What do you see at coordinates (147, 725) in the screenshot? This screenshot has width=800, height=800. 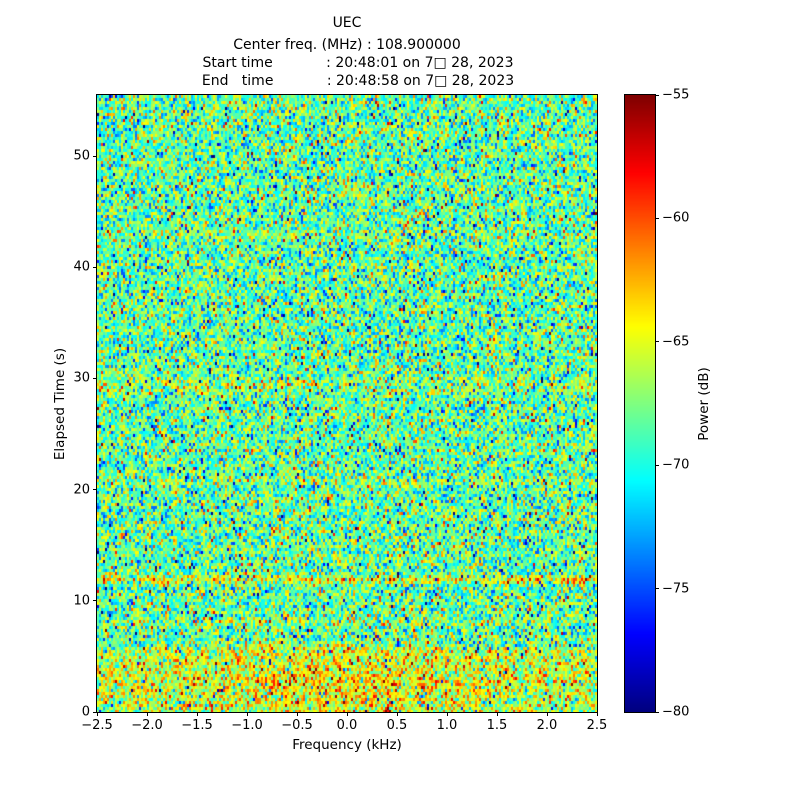 I see `x-tick-label: −2.0` at bounding box center [147, 725].